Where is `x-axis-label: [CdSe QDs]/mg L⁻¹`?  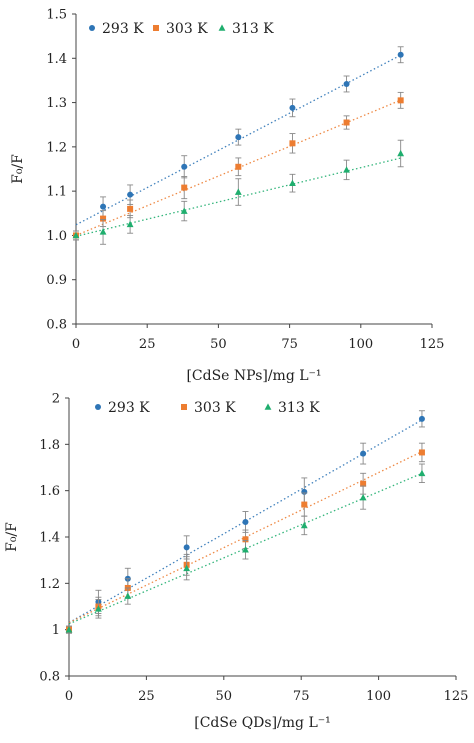 x-axis-label: [CdSe QDs]/mg L⁻¹ is located at coordinates (262, 723).